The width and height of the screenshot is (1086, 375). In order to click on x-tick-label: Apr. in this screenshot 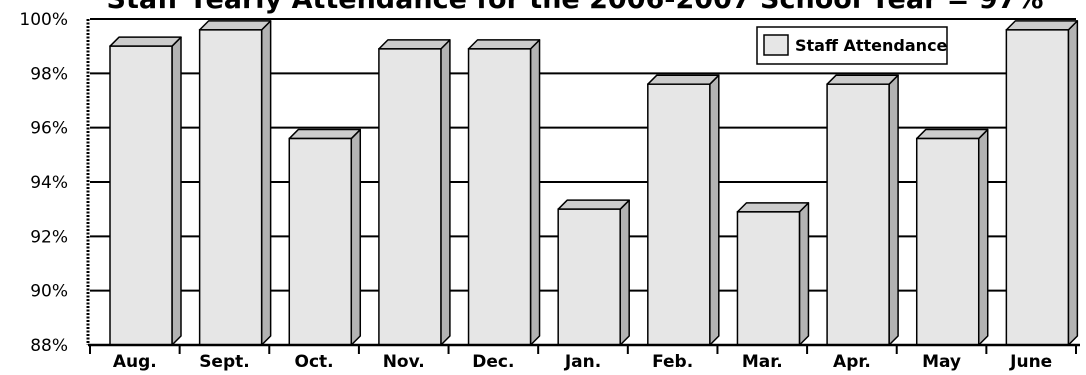, I will do `click(852, 362)`.